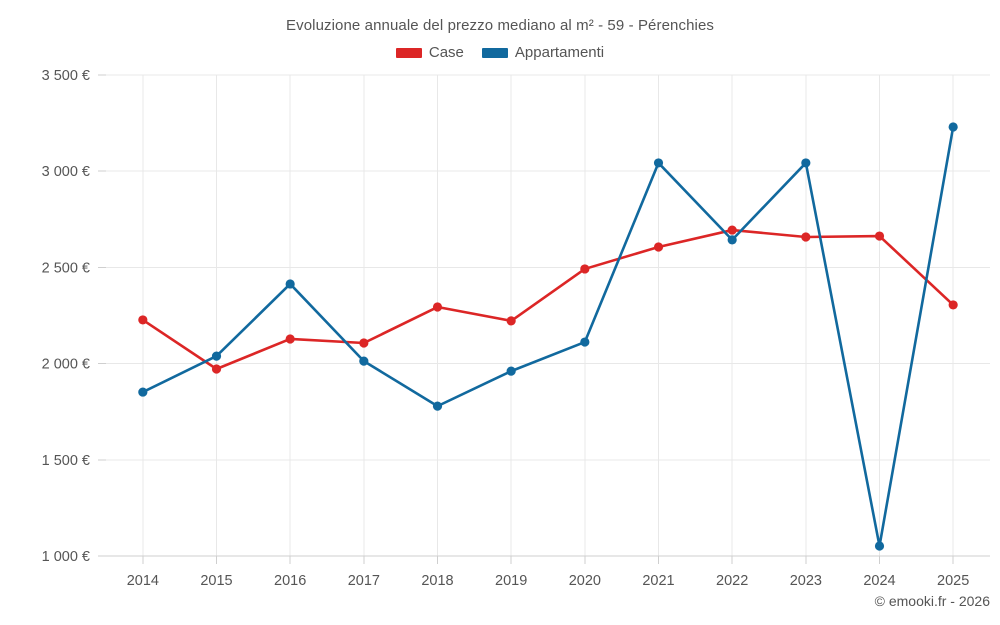  I want to click on data-point-case-2020: Case 2020: 2492 €, so click(585, 269).